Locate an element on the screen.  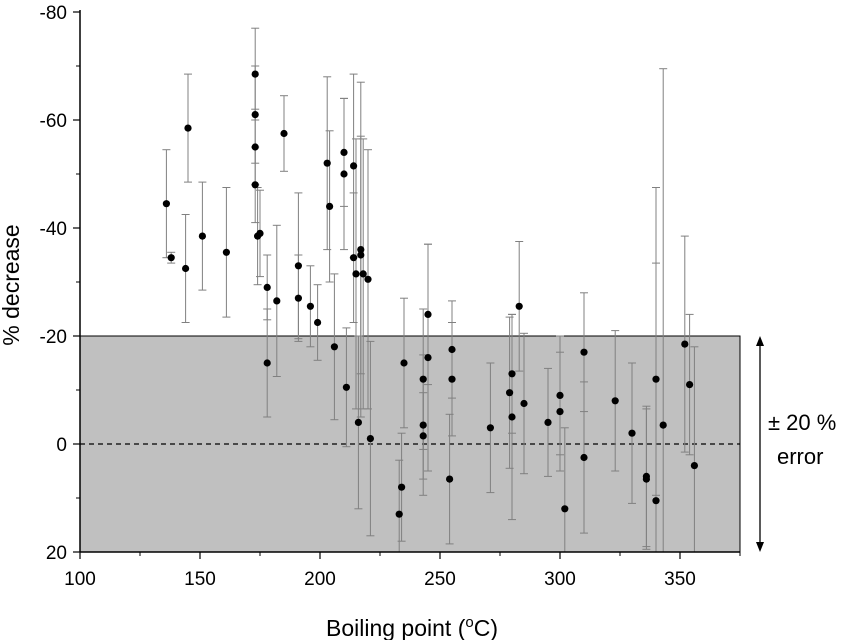
annotation-line-1: ± 20 % is located at coordinates (802, 422).